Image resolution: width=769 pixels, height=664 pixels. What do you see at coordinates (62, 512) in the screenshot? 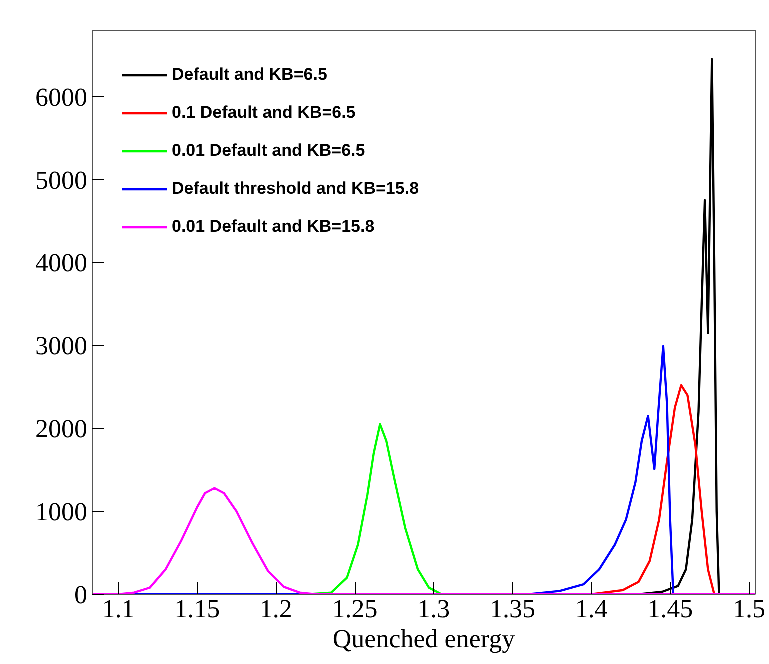
I see `y-tick-label: 1000` at bounding box center [62, 512].